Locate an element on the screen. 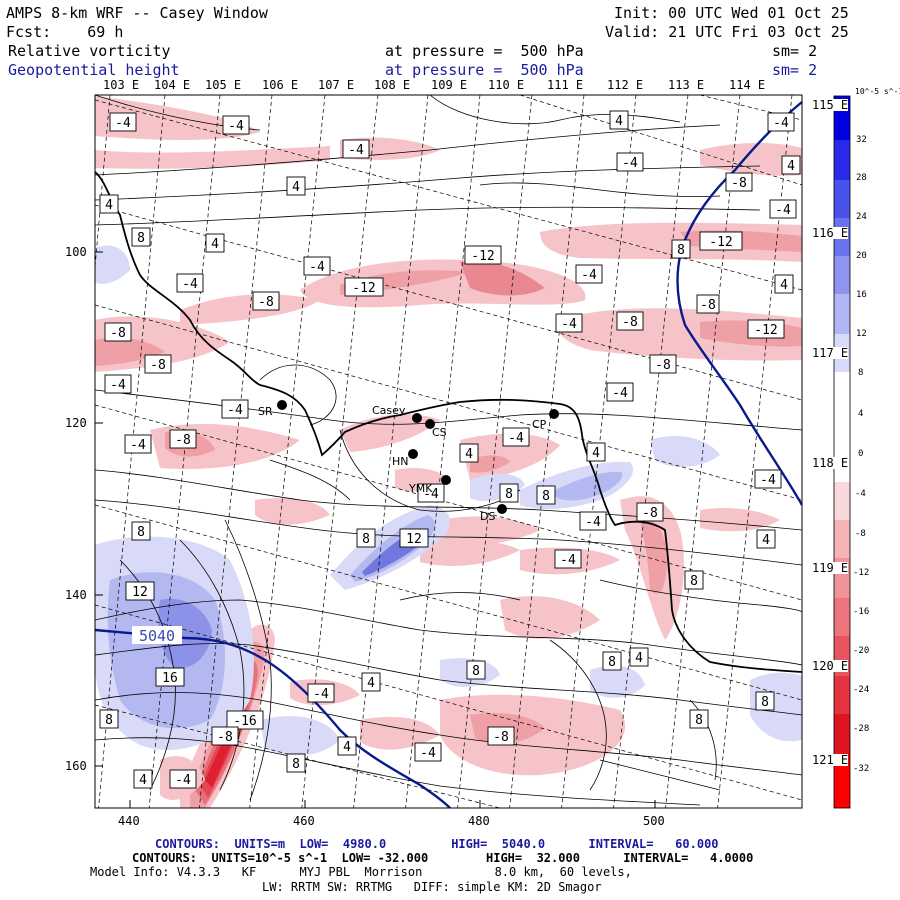 This screenshot has height=900, width=900. svg-text: HN is located at coordinates (400, 461).